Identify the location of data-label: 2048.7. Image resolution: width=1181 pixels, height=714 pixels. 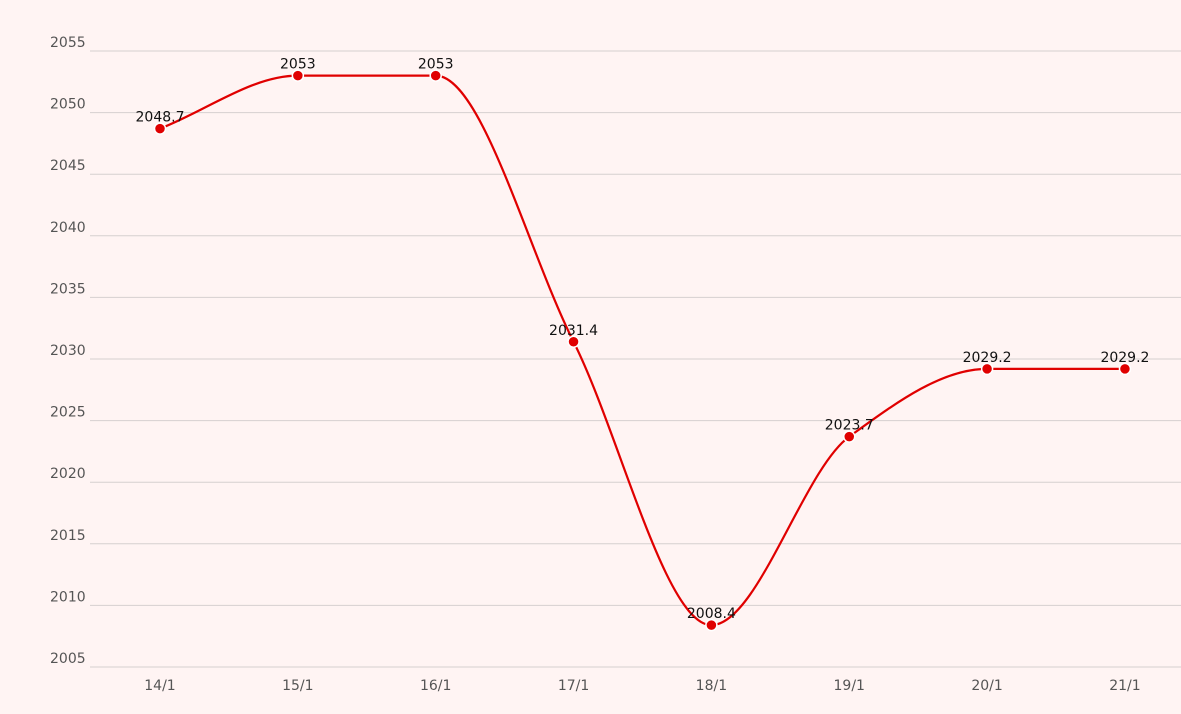
(160, 118).